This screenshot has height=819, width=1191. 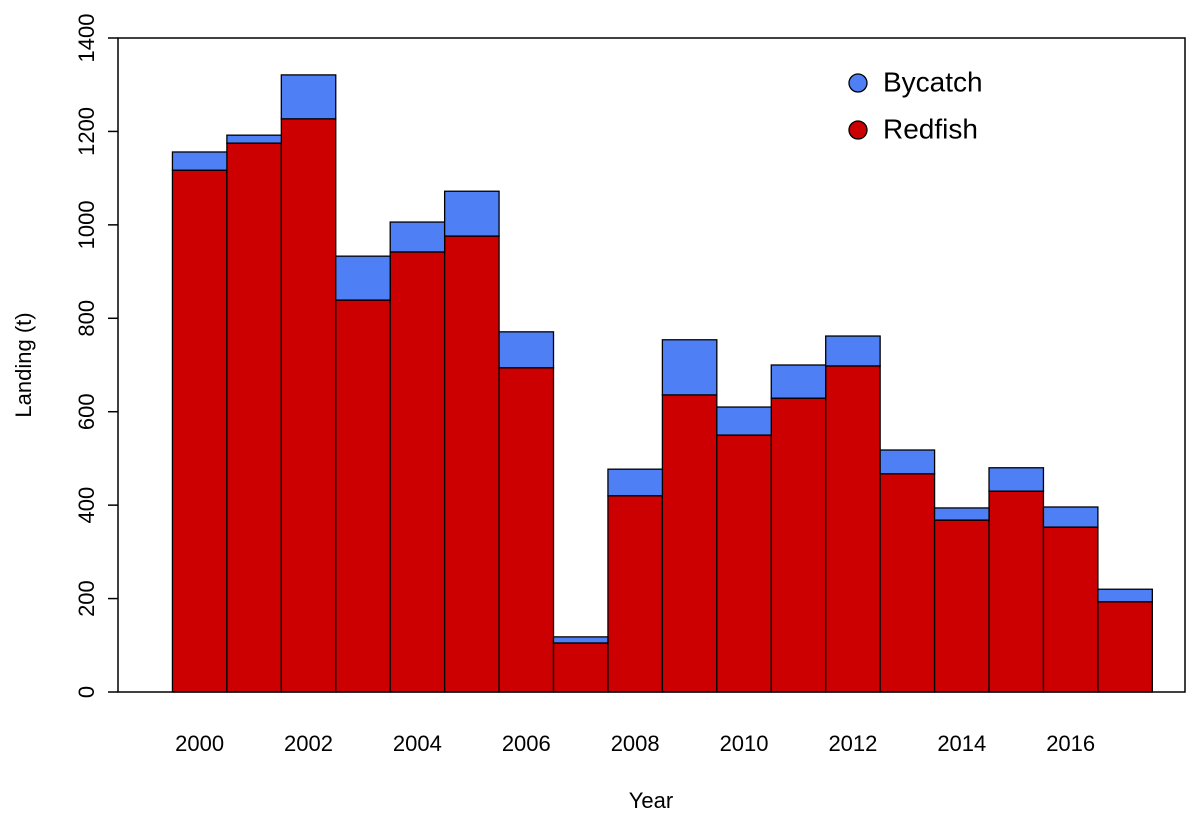 I want to click on x-tick-label: 2014, so click(x=961, y=743).